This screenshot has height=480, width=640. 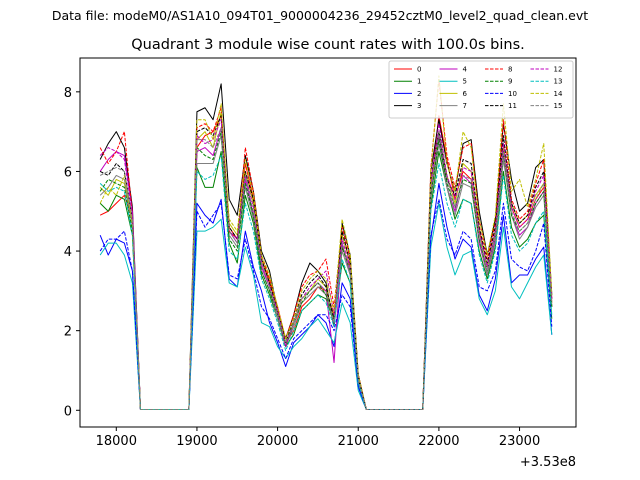 What do you see at coordinates (68, 172) in the screenshot?
I see `y-tick-label: 6` at bounding box center [68, 172].